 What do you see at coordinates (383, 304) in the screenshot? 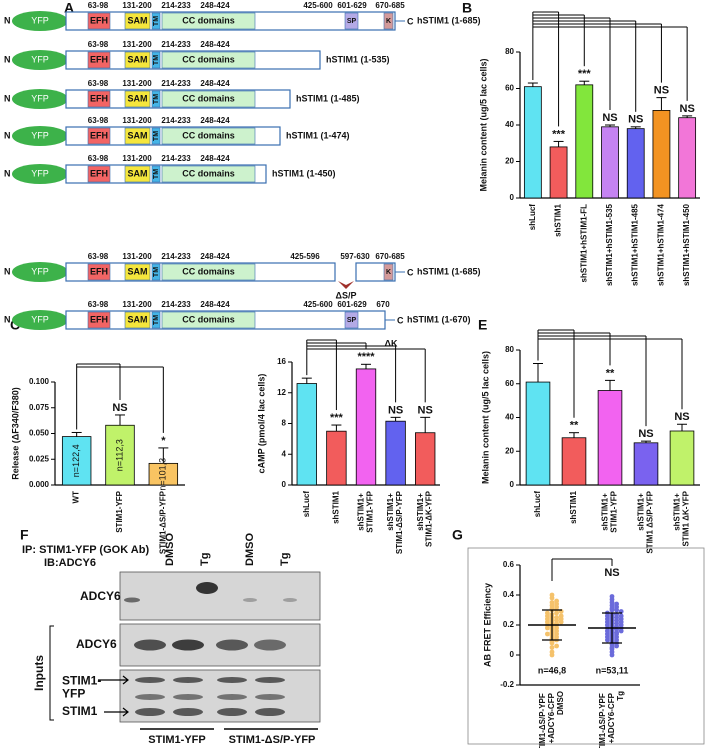
I see `range-label: 670` at bounding box center [383, 304].